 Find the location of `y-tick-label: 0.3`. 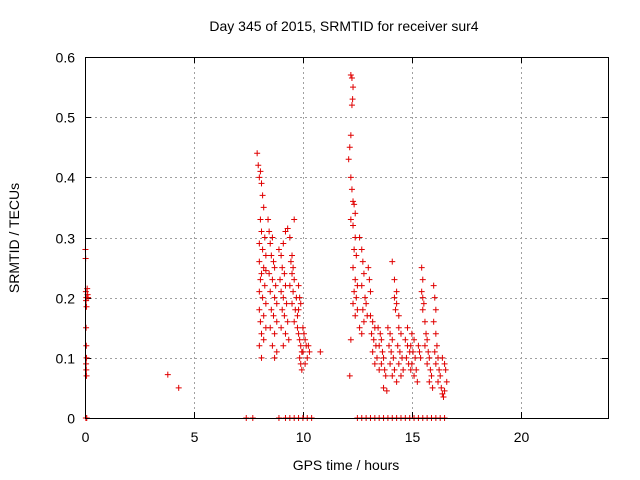

y-tick-label: 0.3 is located at coordinates (66, 239).